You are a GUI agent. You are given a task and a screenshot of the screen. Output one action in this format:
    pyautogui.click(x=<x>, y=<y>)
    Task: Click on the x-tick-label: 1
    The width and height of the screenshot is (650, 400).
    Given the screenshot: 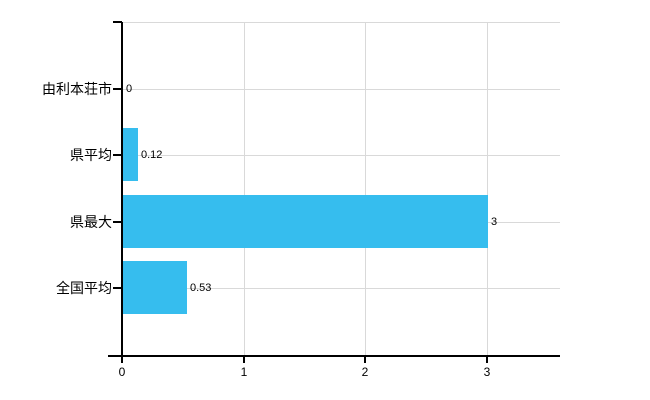 What is the action you would take?
    pyautogui.click(x=244, y=372)
    